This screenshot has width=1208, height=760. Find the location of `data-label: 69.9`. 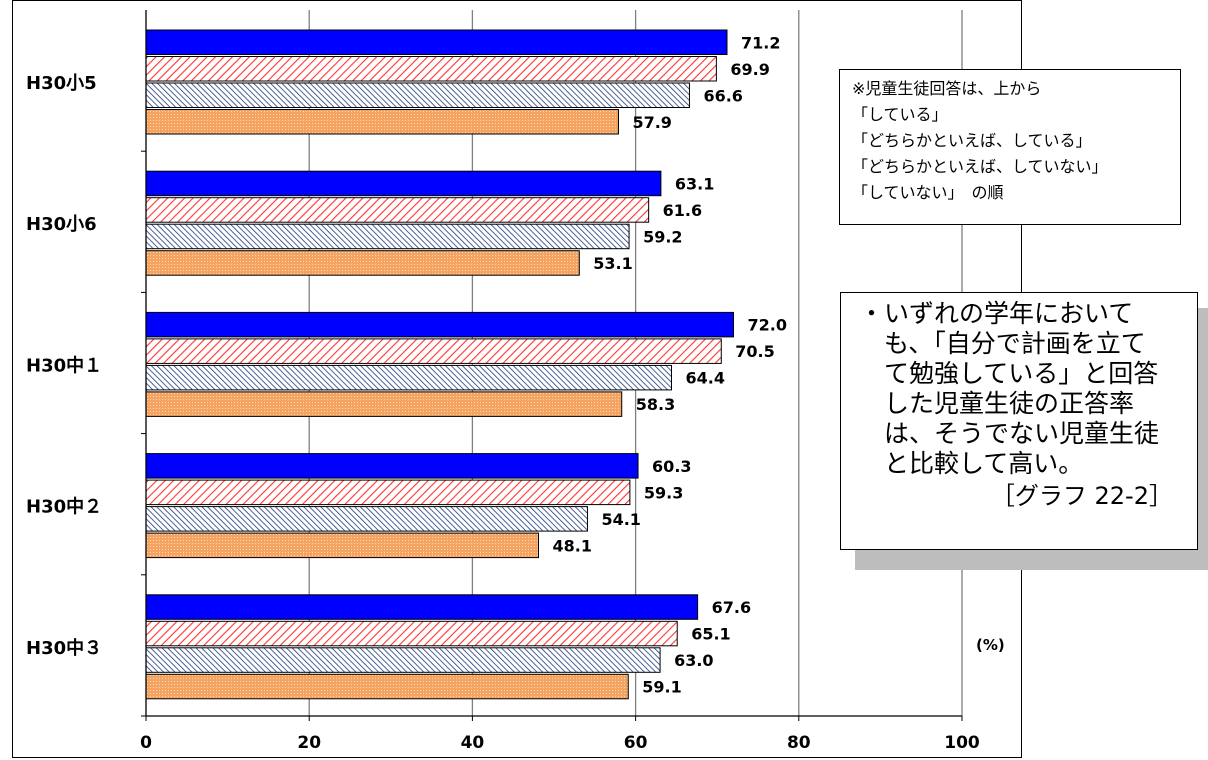

data-label: 69.9 is located at coordinates (749, 69).